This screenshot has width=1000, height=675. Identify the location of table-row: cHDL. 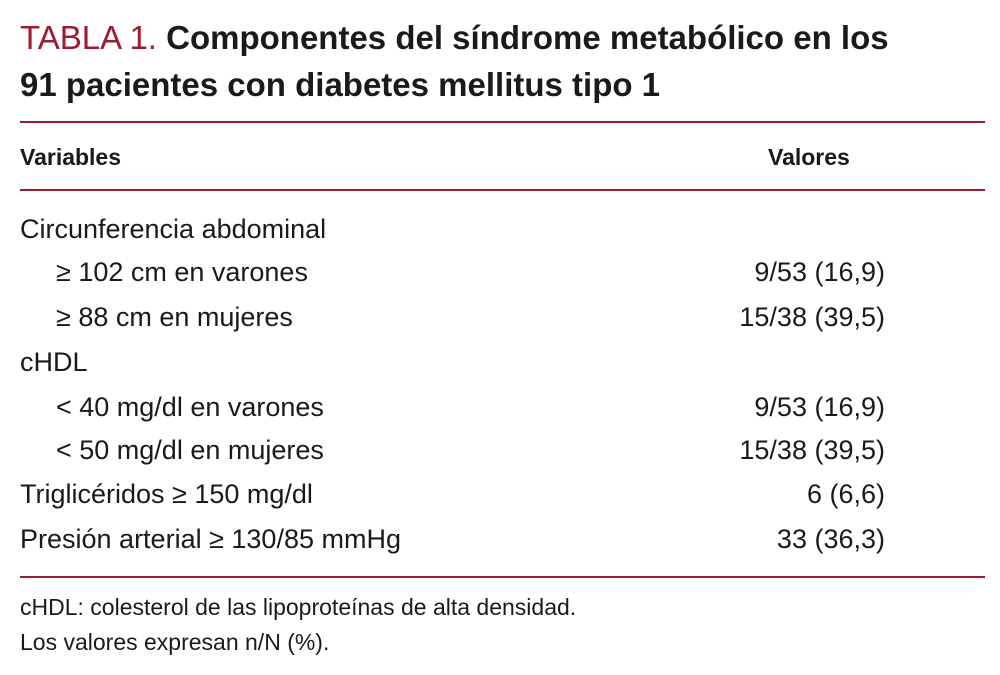
(452, 367).